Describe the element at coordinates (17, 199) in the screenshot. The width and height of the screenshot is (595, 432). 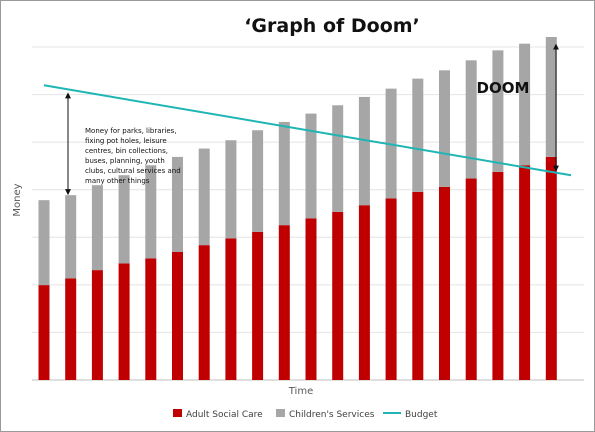
I see `y-axis-label: Money` at that location.